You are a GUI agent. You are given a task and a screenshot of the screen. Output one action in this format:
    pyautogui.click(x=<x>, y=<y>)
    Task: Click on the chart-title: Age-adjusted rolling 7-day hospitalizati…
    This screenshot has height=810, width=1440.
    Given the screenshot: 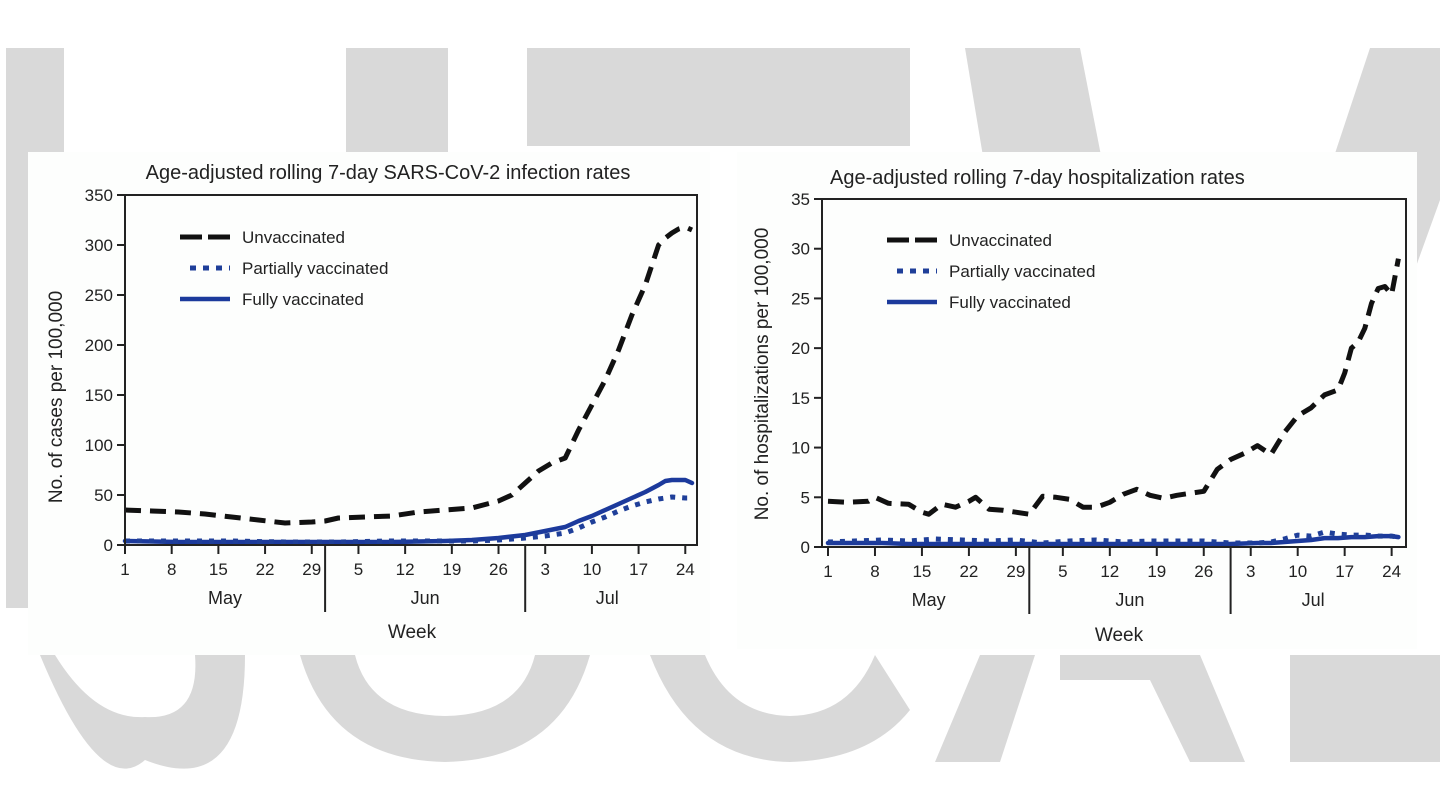 What is the action you would take?
    pyautogui.click(x=1037, y=178)
    